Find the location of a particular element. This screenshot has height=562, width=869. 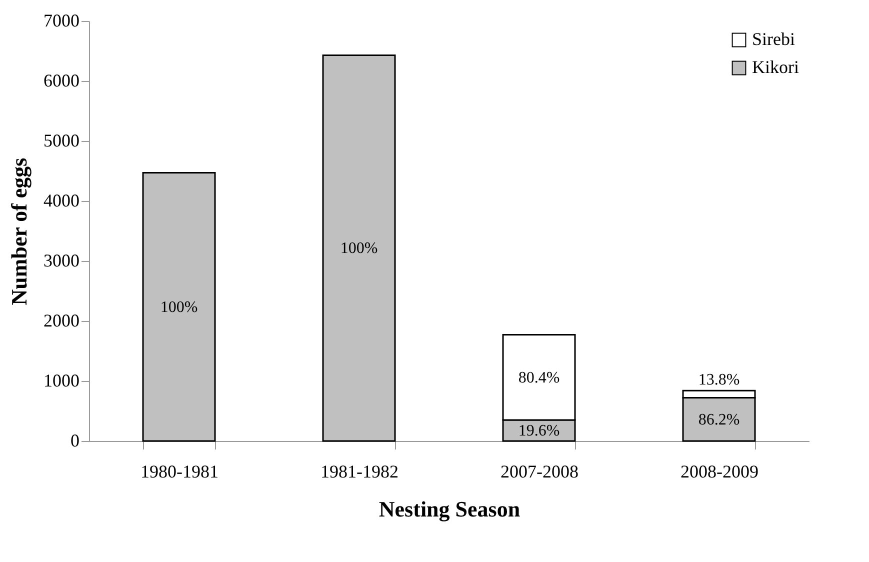

y-tick-label: 3000 is located at coordinates (62, 260).